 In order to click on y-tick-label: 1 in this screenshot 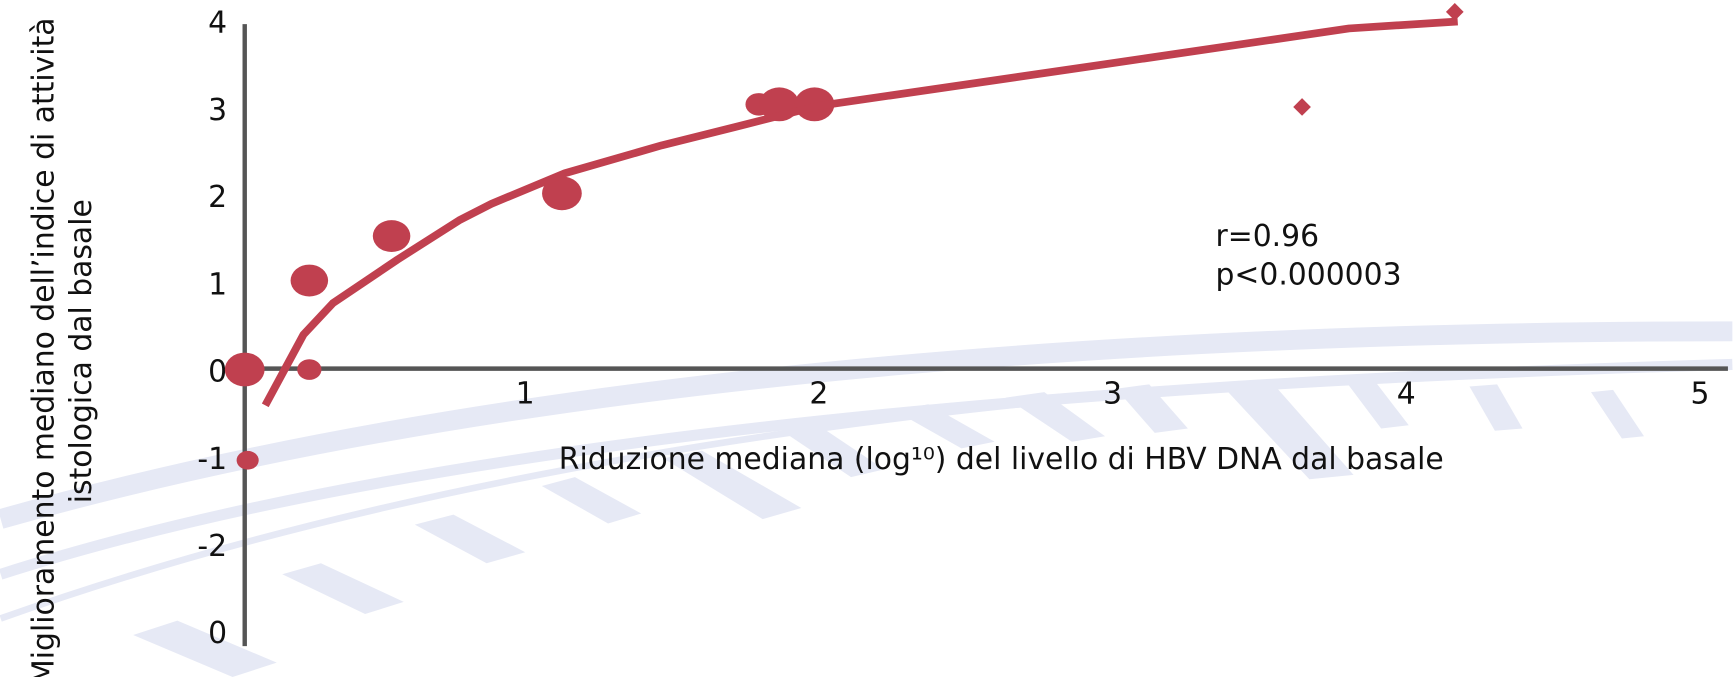, I will do `click(217, 284)`.